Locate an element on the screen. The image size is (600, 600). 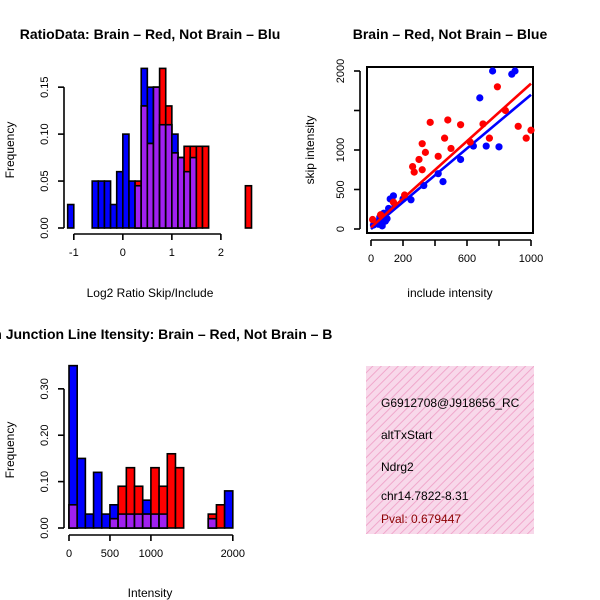
info-panel-background is located at coordinates (450, 450).